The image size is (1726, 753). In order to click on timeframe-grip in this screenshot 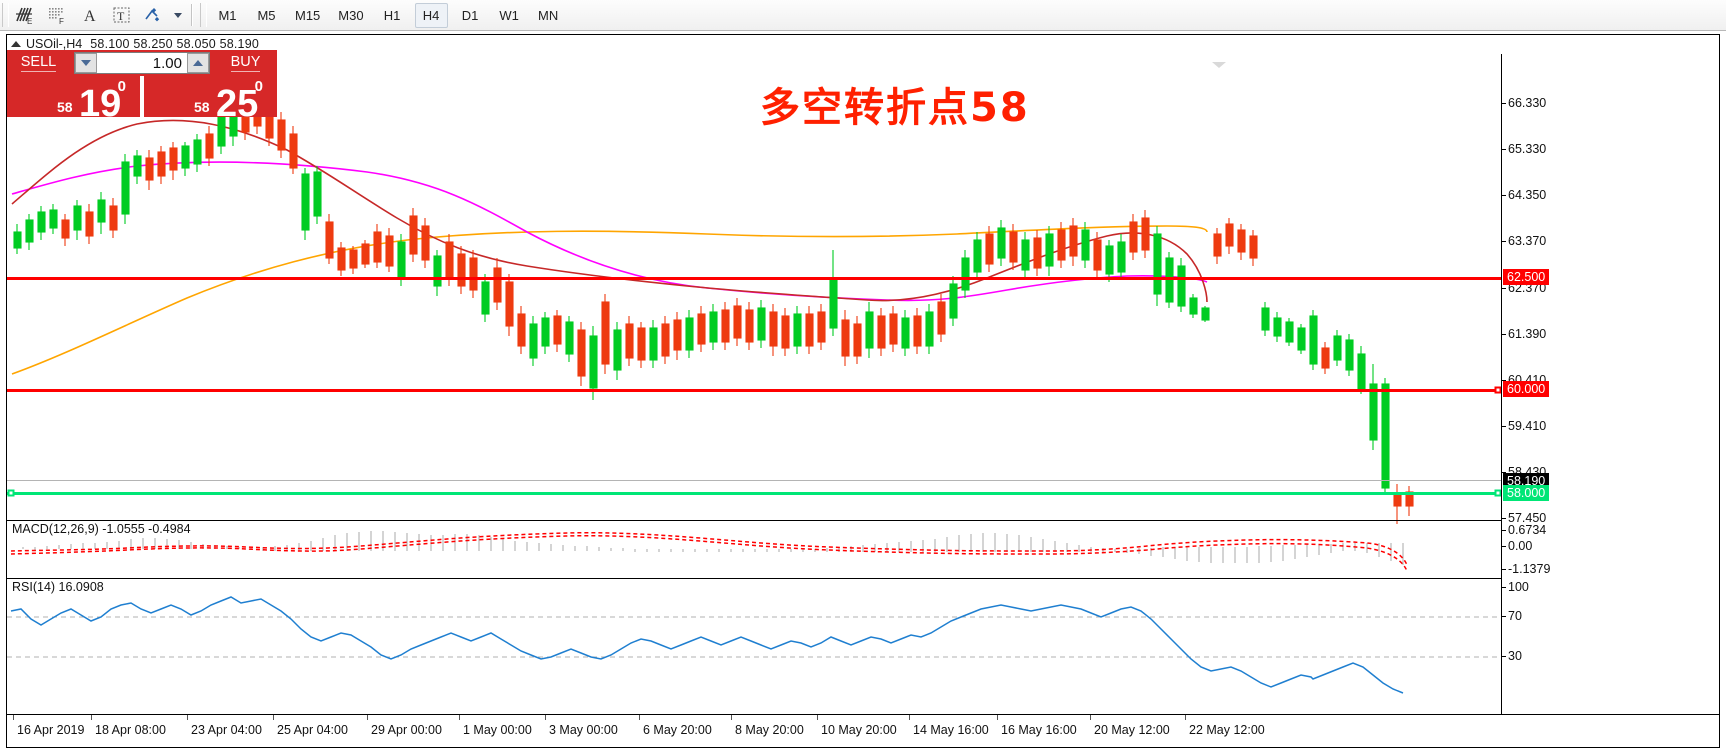, I will do `click(203, 15)`.